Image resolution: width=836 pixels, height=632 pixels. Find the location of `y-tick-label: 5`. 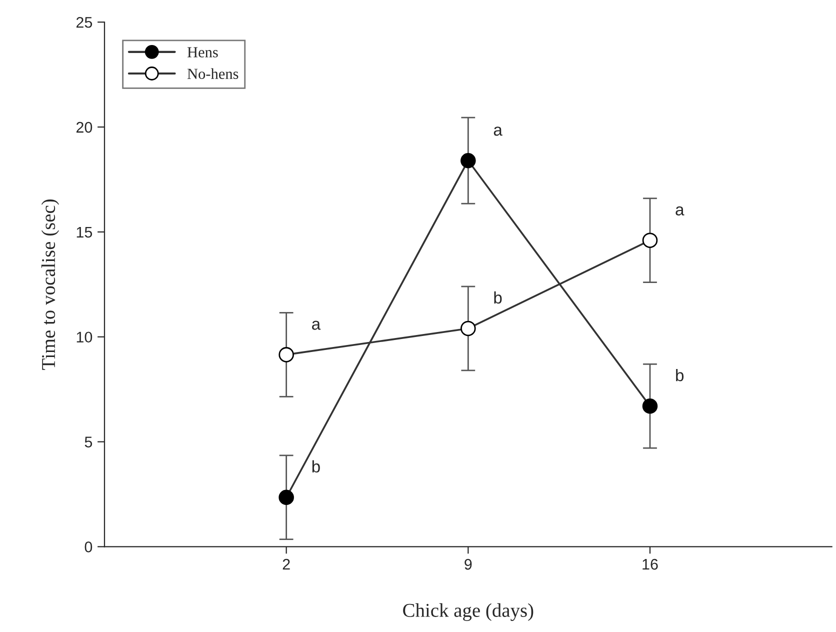

y-tick-label: 5 is located at coordinates (88, 442).